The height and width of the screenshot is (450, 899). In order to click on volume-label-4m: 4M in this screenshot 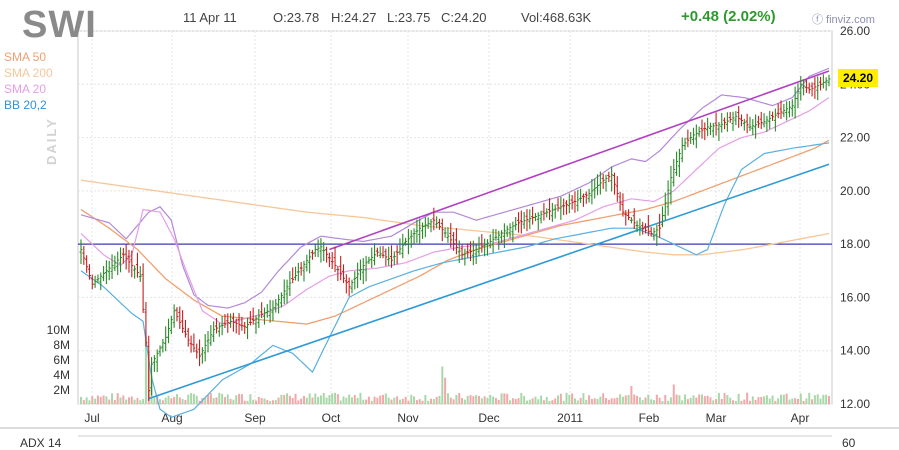, I will do `click(61, 375)`.